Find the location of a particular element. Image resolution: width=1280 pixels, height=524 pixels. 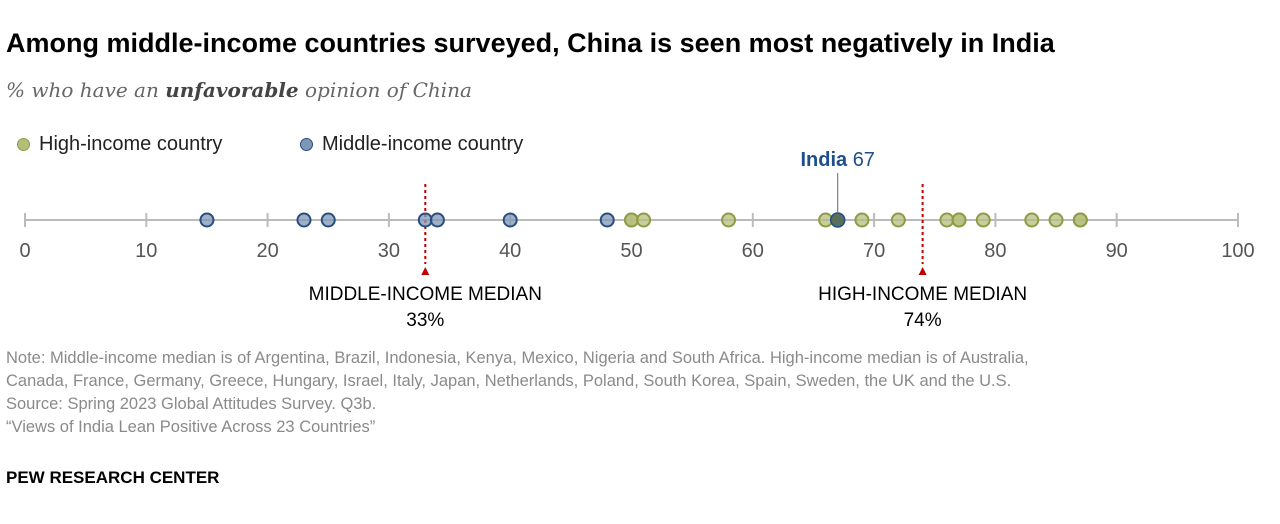

tick-label: 90 is located at coordinates (1117, 251).